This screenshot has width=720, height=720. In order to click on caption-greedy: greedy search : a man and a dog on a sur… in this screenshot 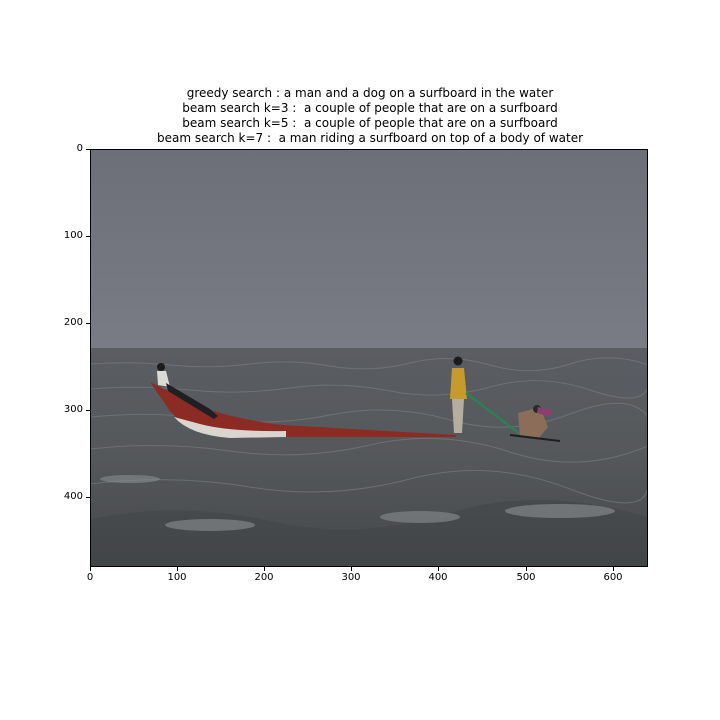, I will do `click(370, 93)`.